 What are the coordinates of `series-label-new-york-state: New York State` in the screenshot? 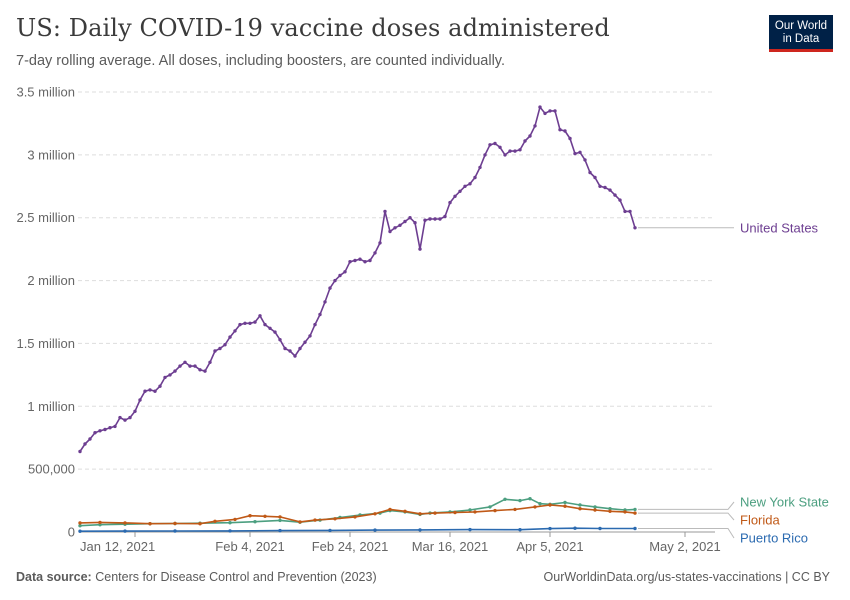 It's located at (784, 502).